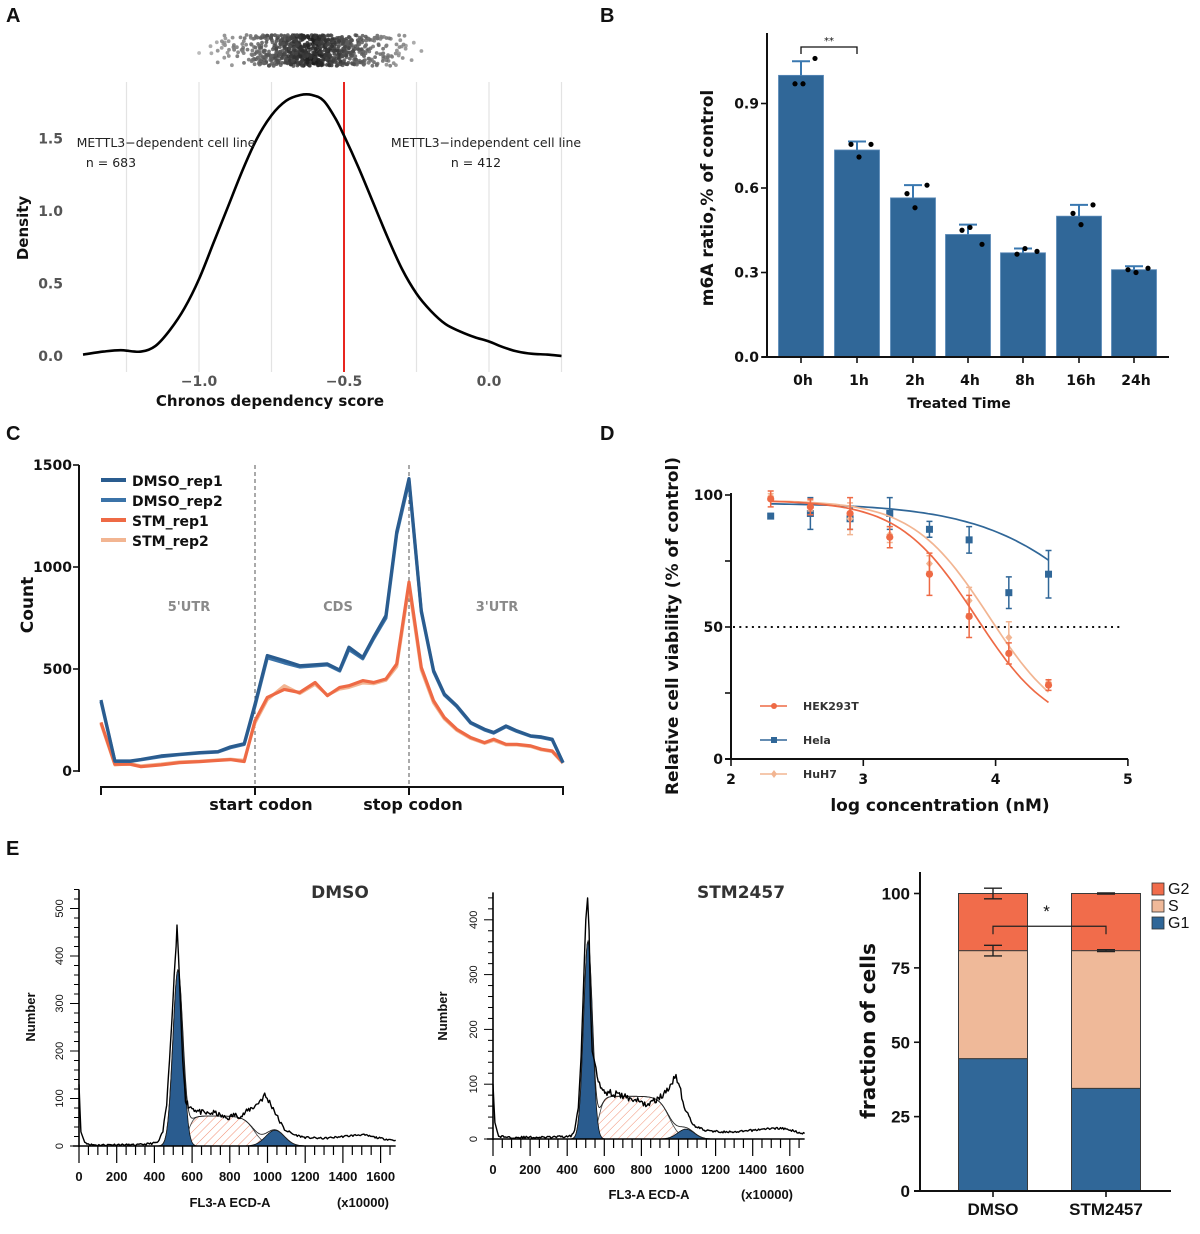  Describe the element at coordinates (774, 740) in the screenshot. I see `legend-marker-square` at that location.